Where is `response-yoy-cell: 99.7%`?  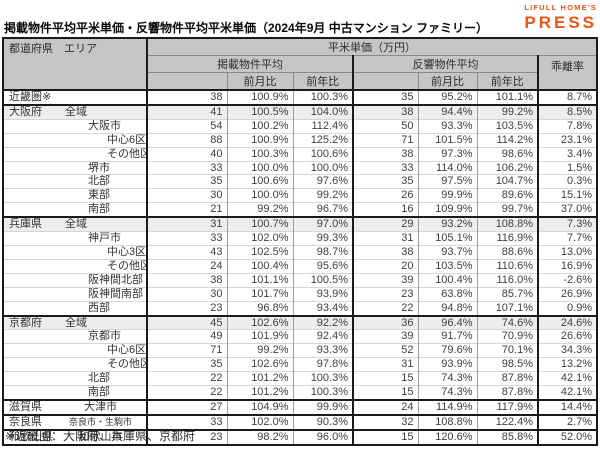
response-yoy-cell: 99.7% is located at coordinates (507, 210).